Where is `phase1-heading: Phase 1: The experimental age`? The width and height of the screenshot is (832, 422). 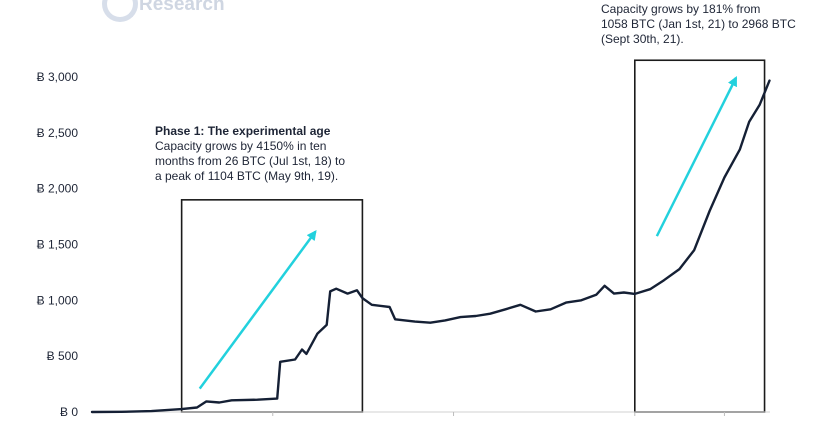
phase1-heading: Phase 1: The experimental age is located at coordinates (243, 131).